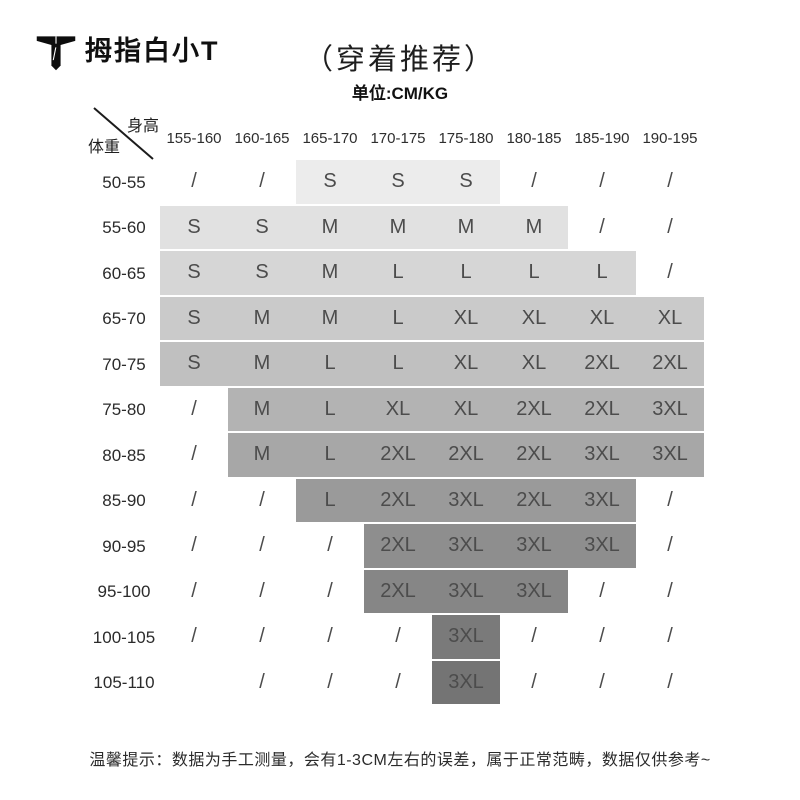 The height and width of the screenshot is (800, 800). Describe the element at coordinates (123, 133) in the screenshot. I see `diagonal-divider-line` at that location.